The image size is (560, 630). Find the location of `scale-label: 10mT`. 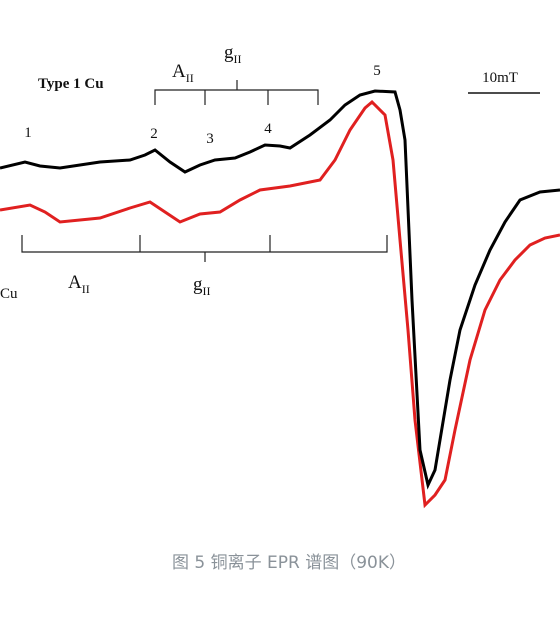

scale-label: 10mT is located at coordinates (500, 78).